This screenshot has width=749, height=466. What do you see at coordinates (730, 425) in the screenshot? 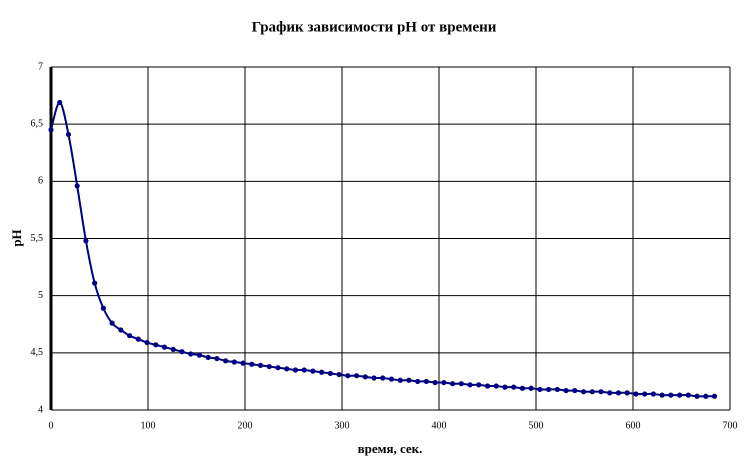
I see `x-tick-label: 700` at bounding box center [730, 425].